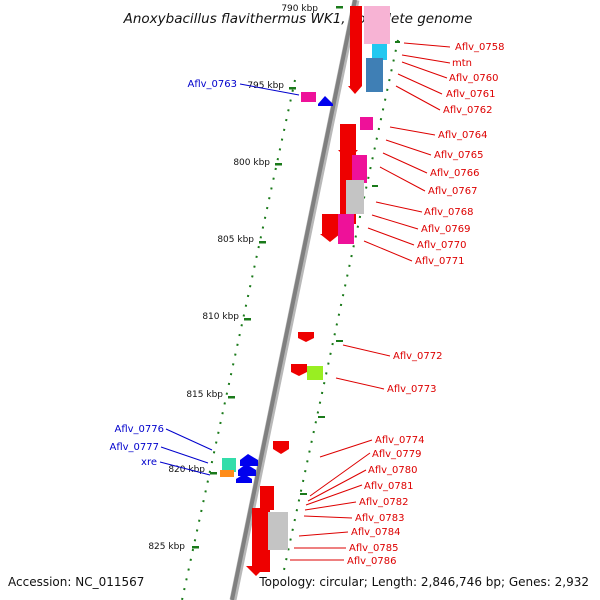 The image size is (600, 600). What do you see at coordinates (261, 540) in the screenshot?
I see `gene-block-red-cluster` at bounding box center [261, 540].